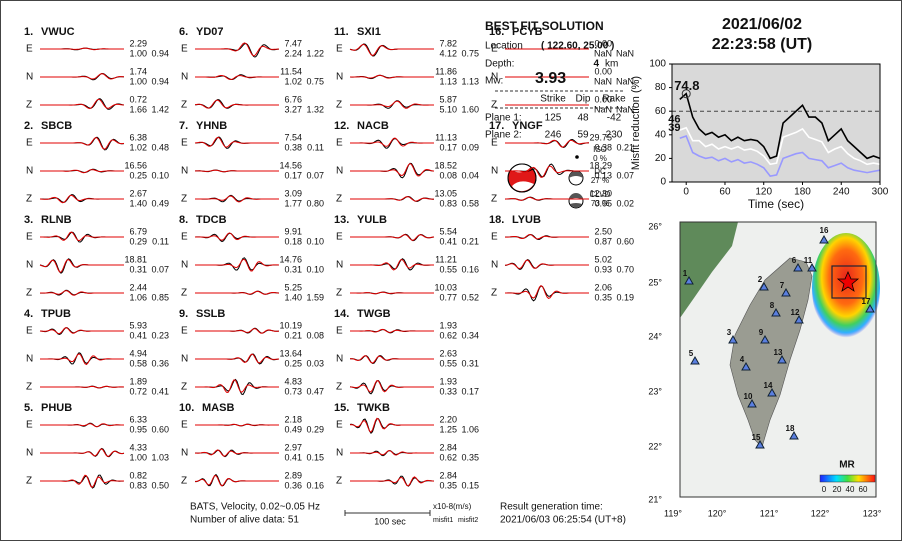 The image size is (902, 541). What do you see at coordinates (448, 447) in the screenshot?
I see `amplitude: 2.84` at bounding box center [448, 447].